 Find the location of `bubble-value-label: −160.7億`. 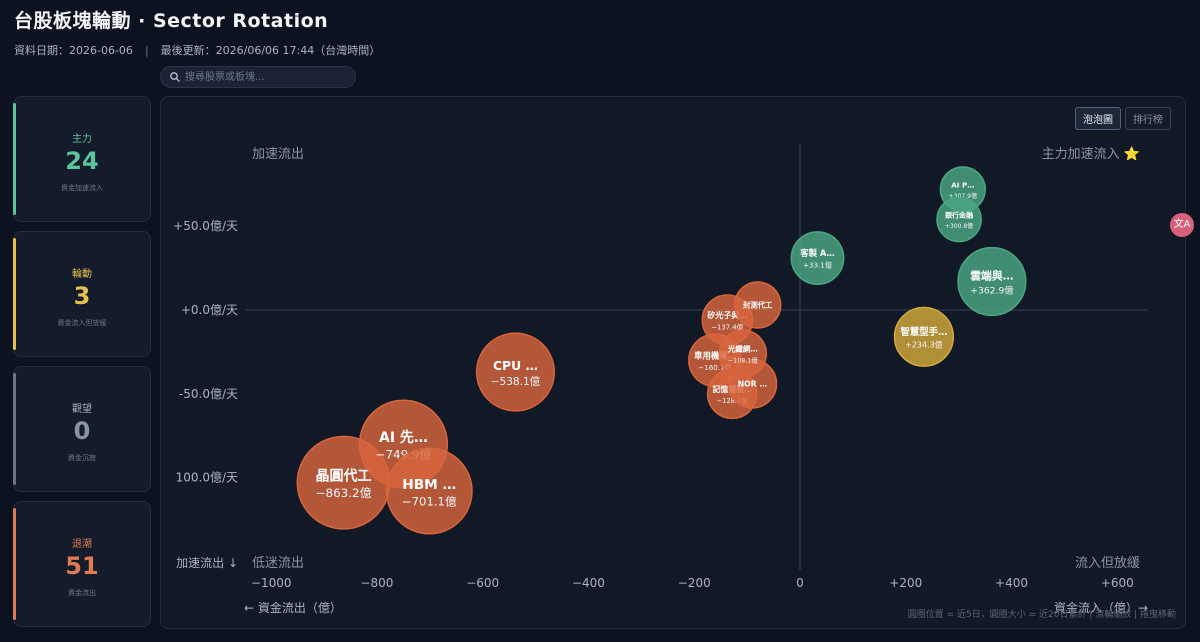

bubble-value-label: −160.7億 is located at coordinates (714, 367).